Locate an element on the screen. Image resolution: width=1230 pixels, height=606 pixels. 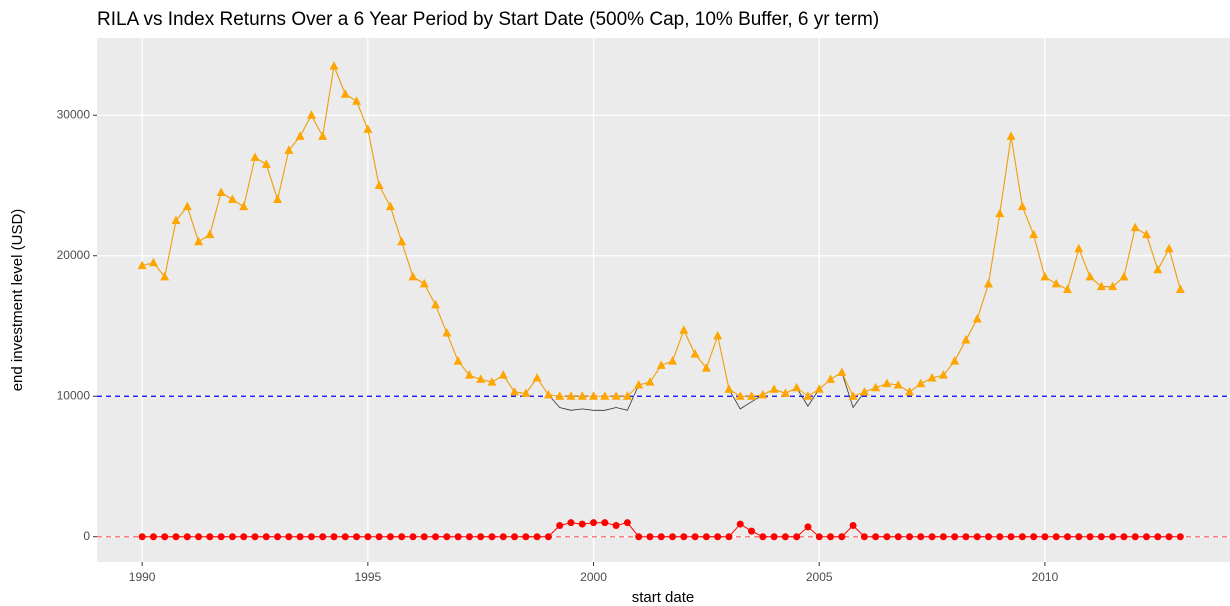
x-tick-label: 2000 is located at coordinates (593, 577).